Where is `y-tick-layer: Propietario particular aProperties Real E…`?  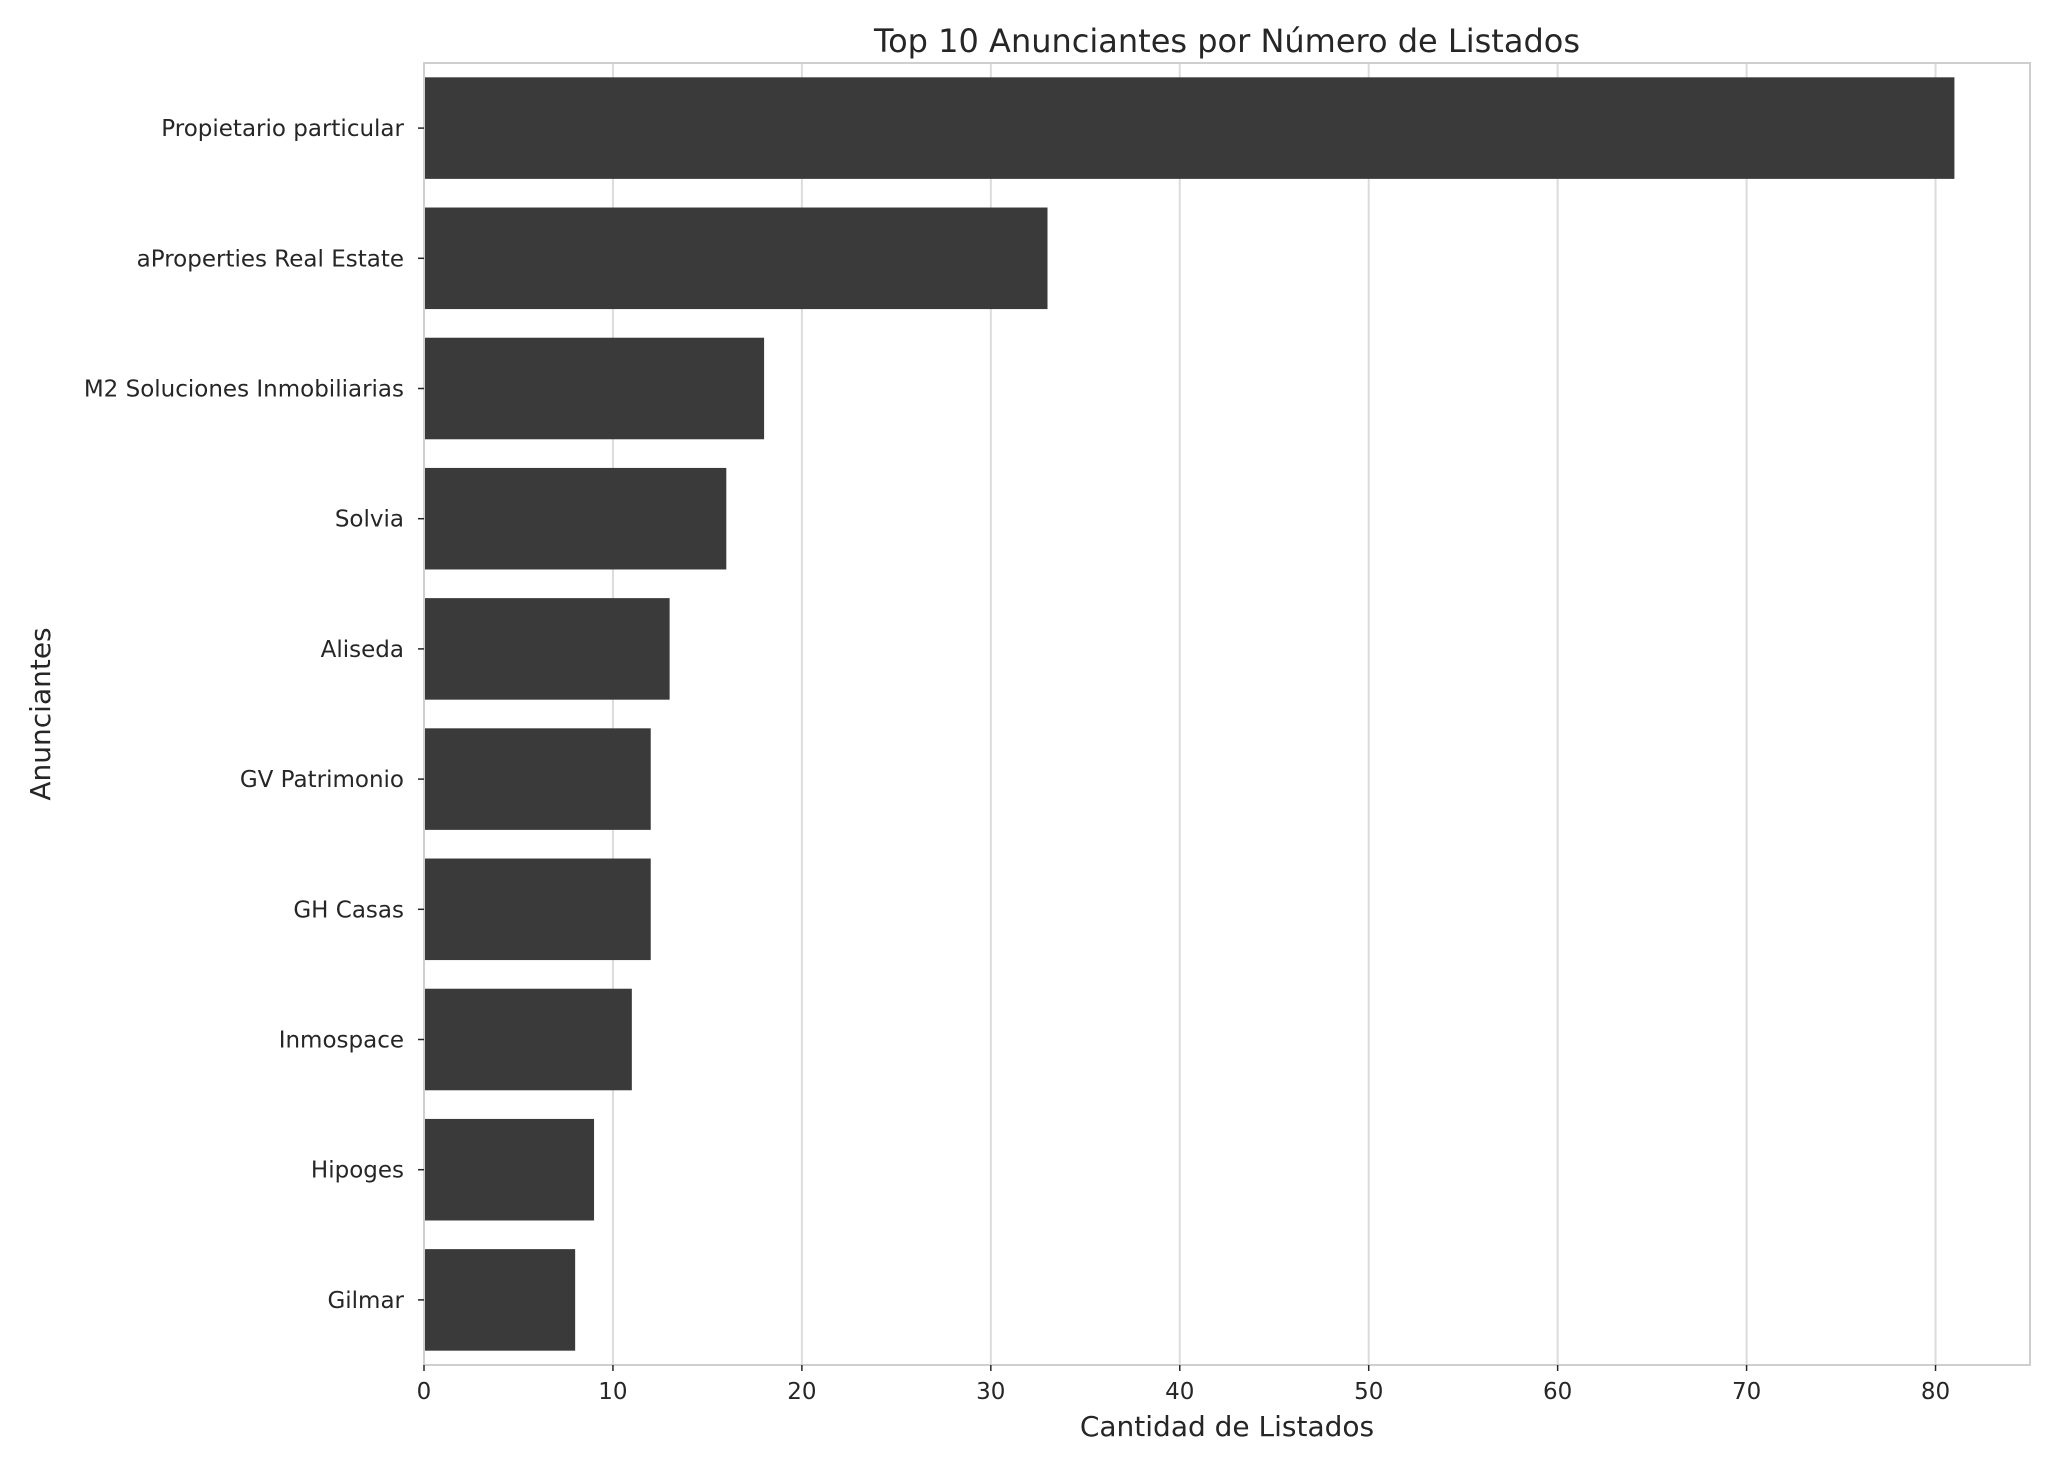
y-tick-layer: Propietario particular aProperties Real E… is located at coordinates (254, 715).